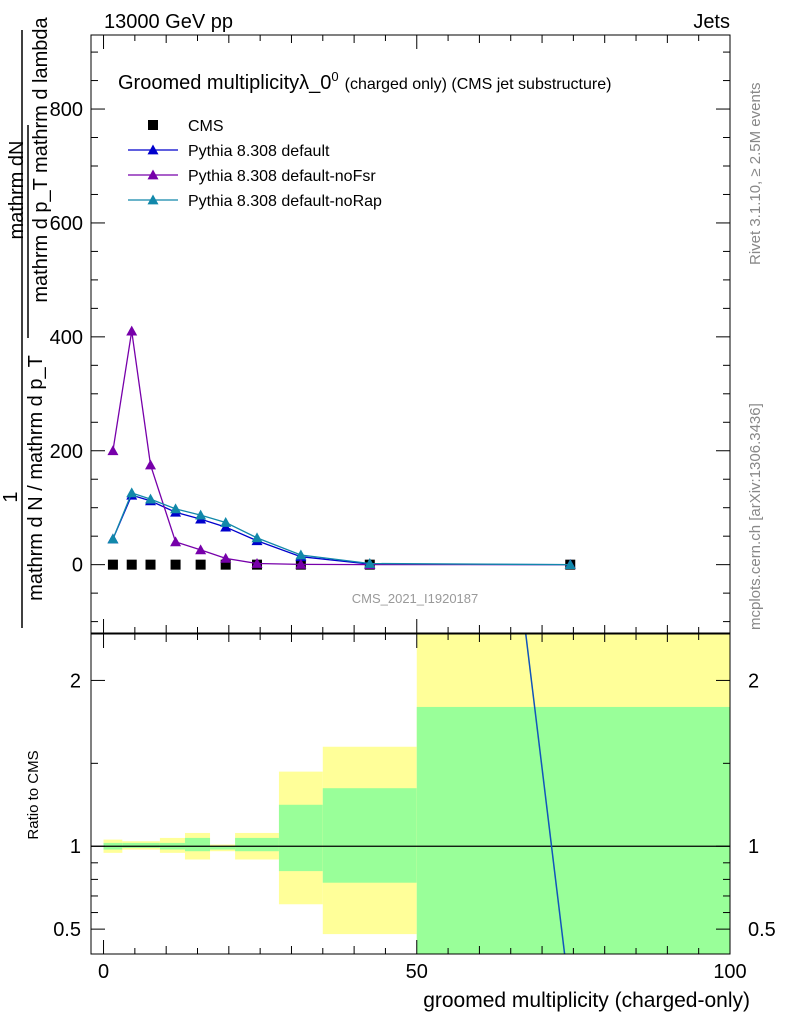  Describe the element at coordinates (753, 847) in the screenshot. I see `ratio-y-tick-label-right: 1` at that location.